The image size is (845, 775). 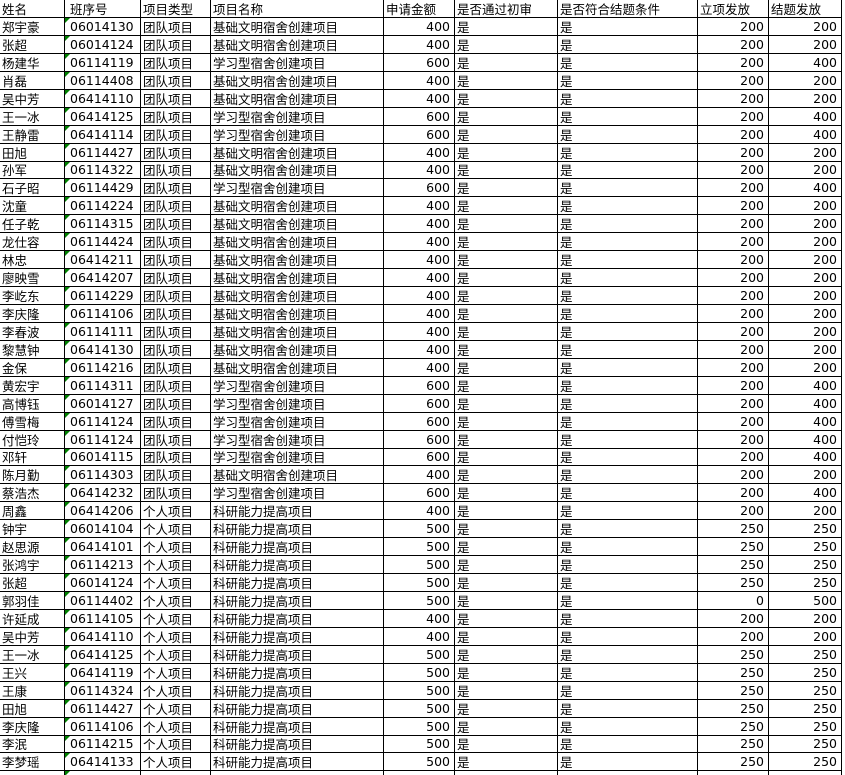 I want to click on cell-class-number: 06114429, so click(x=103, y=188).